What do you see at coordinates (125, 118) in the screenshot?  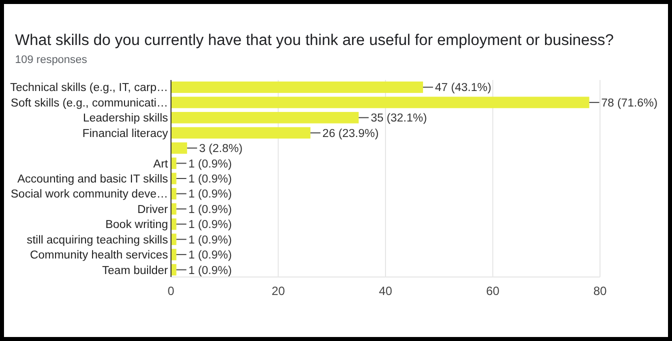 I see `y-tick-label: Leadership skills` at bounding box center [125, 118].